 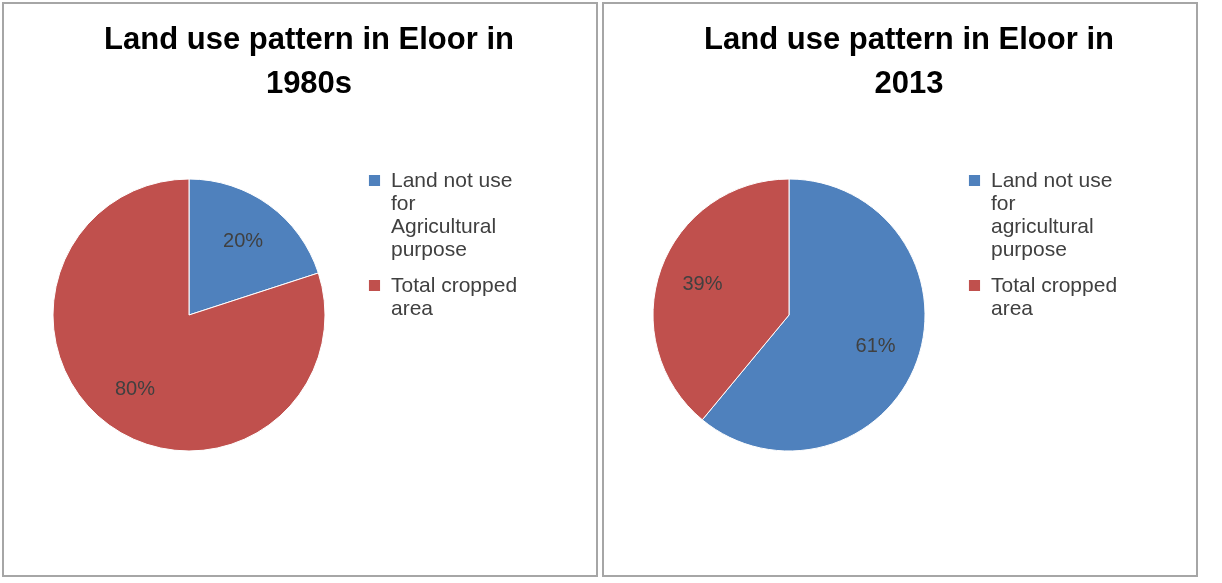 I want to click on legend-label: Land not use for Agricultural purpose, so click(x=452, y=213).